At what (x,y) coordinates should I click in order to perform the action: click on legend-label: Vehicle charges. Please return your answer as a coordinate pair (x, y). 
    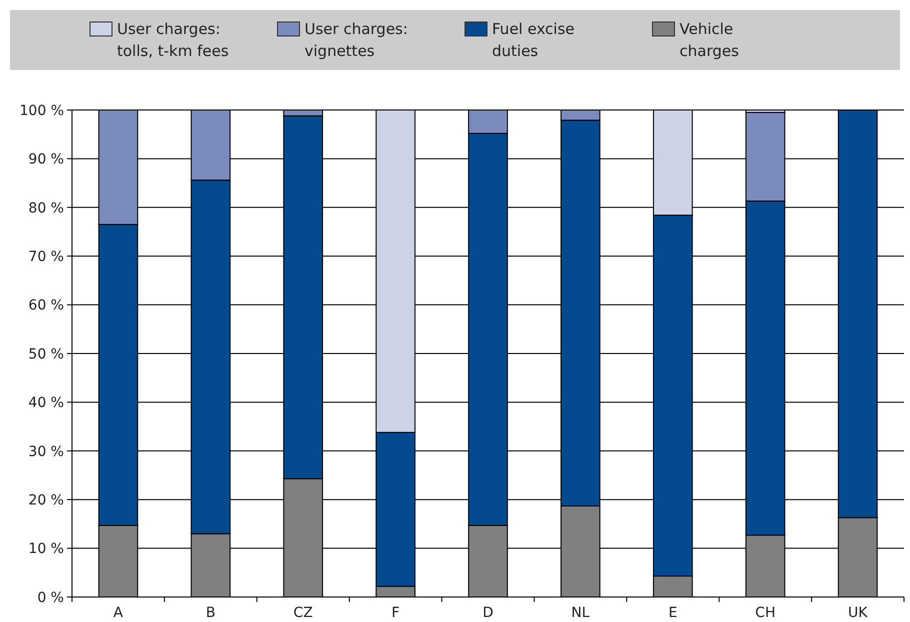
    Looking at the image, I should click on (710, 40).